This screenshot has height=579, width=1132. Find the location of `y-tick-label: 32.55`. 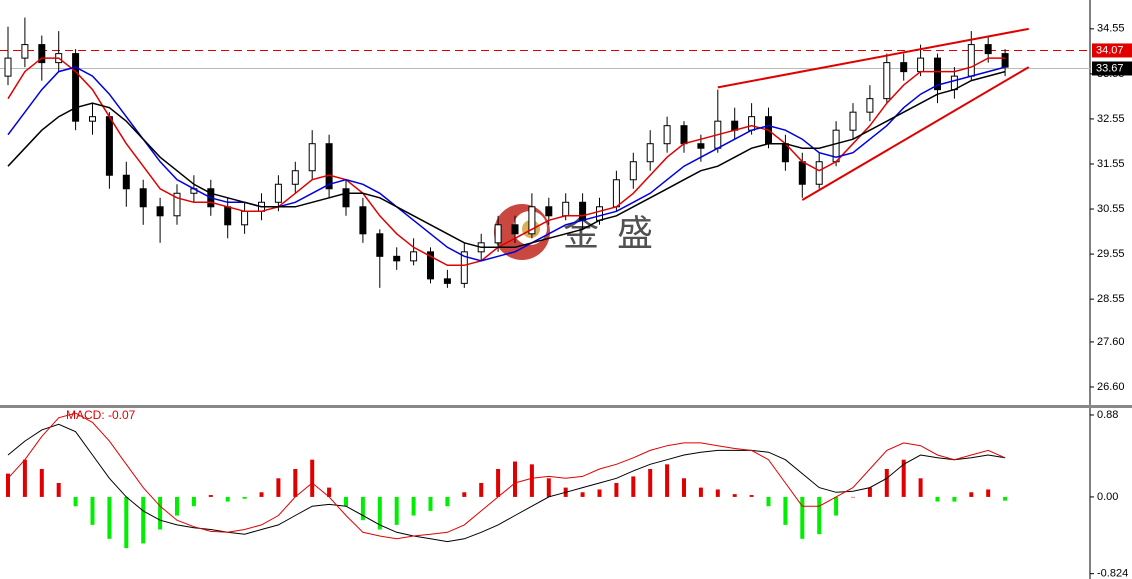

y-tick-label: 32.55 is located at coordinates (1111, 119).